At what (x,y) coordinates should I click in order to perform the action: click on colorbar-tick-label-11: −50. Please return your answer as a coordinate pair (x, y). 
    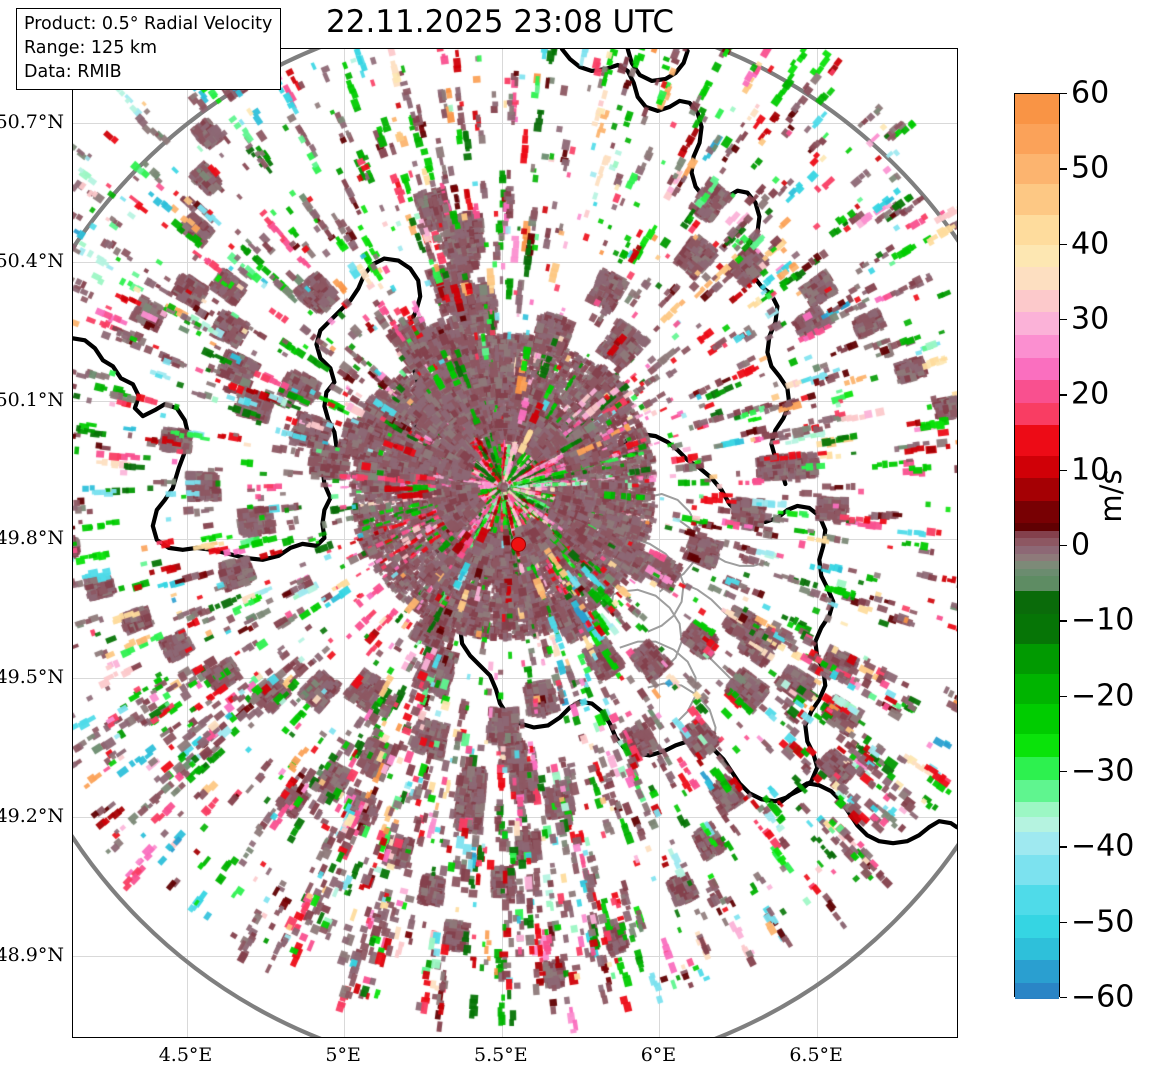
    Looking at the image, I should click on (1103, 922).